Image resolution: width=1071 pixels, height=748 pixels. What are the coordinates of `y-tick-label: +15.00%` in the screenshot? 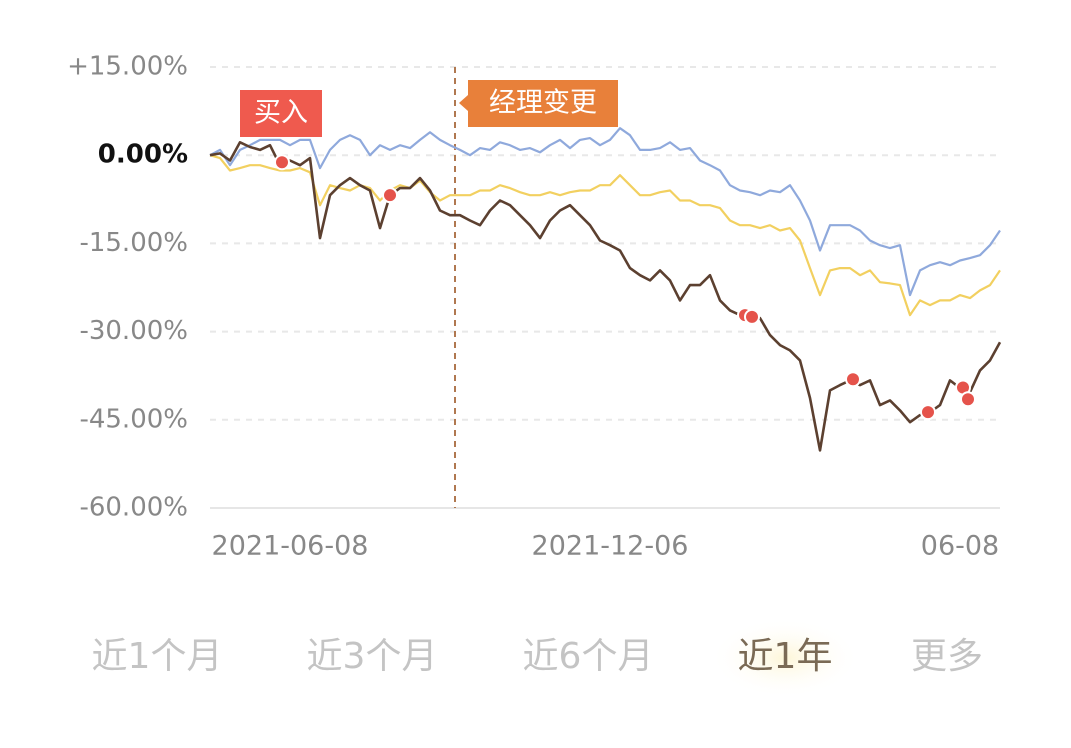 It's located at (127, 67).